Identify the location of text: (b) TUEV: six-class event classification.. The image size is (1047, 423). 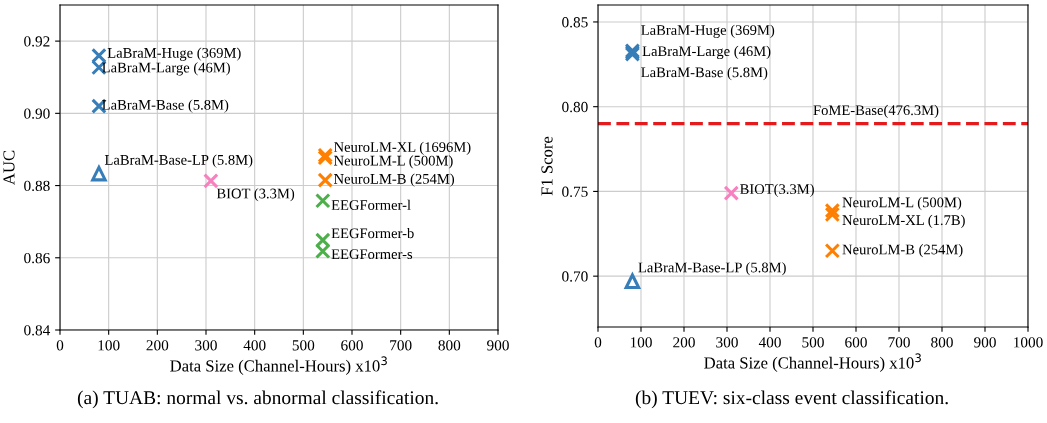
(791, 399).